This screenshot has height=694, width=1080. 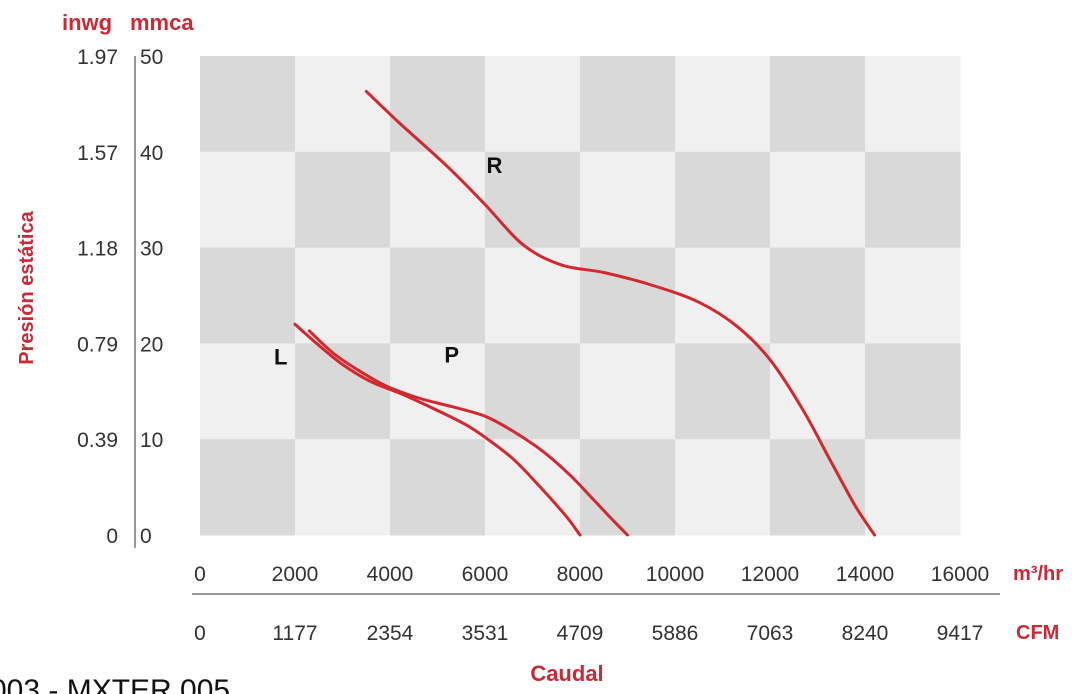 What do you see at coordinates (146, 536) in the screenshot?
I see `y-tick-label-mmca: 0` at bounding box center [146, 536].